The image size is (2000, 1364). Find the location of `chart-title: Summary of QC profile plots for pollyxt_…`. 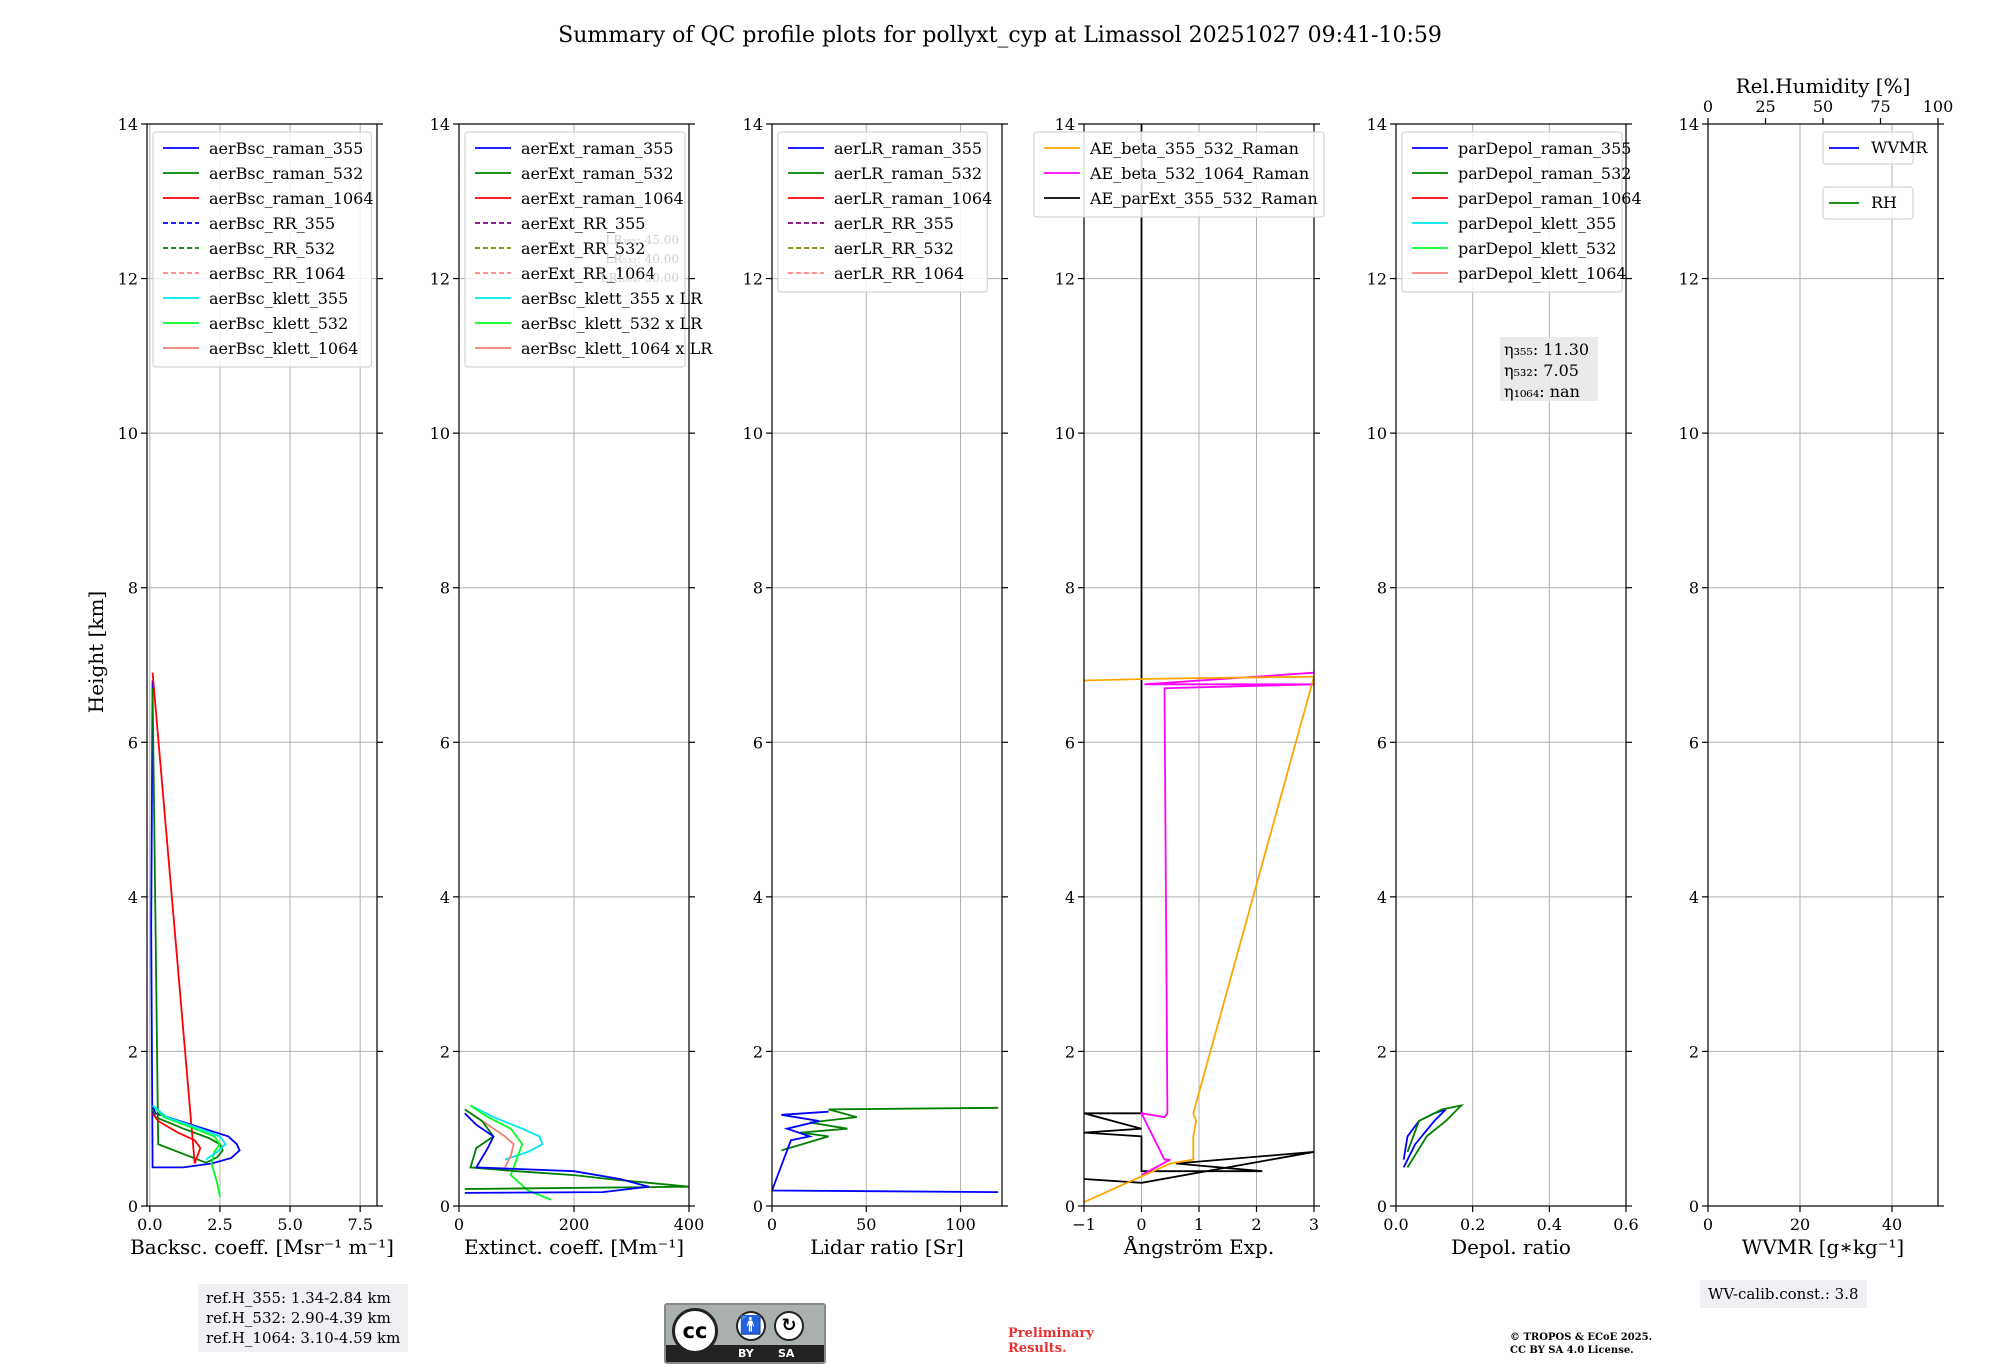

chart-title: Summary of QC profile plots for pollyxt_… is located at coordinates (1000, 35).